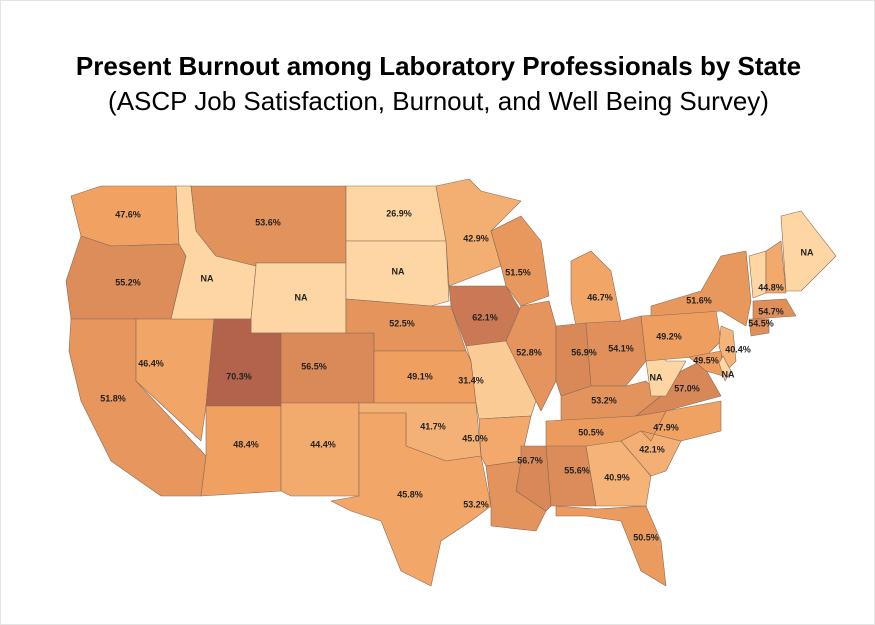 This screenshot has height=625, width=875. Describe the element at coordinates (475, 438) in the screenshot. I see `data-label: 45.0%` at that location.